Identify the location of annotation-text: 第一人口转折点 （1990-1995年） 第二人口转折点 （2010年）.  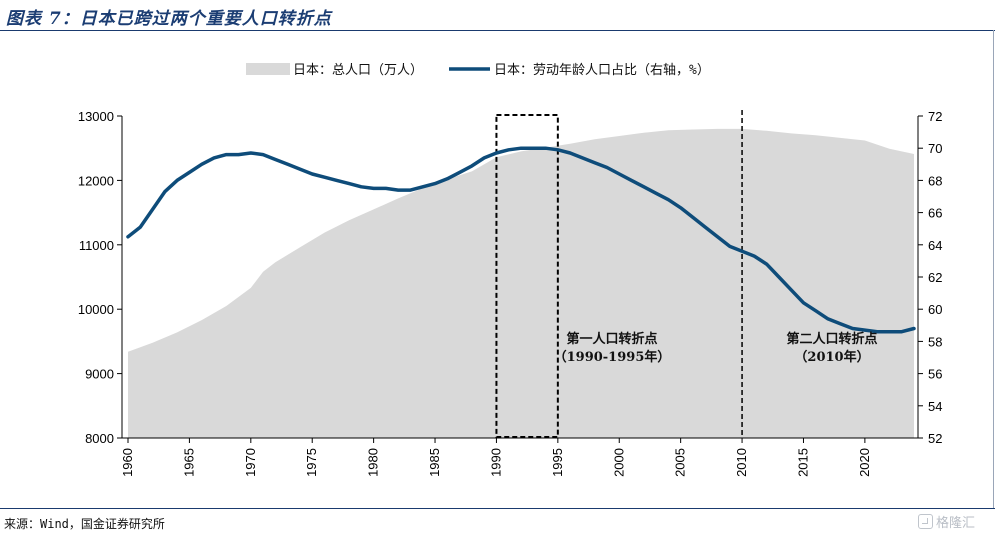
(716, 348).